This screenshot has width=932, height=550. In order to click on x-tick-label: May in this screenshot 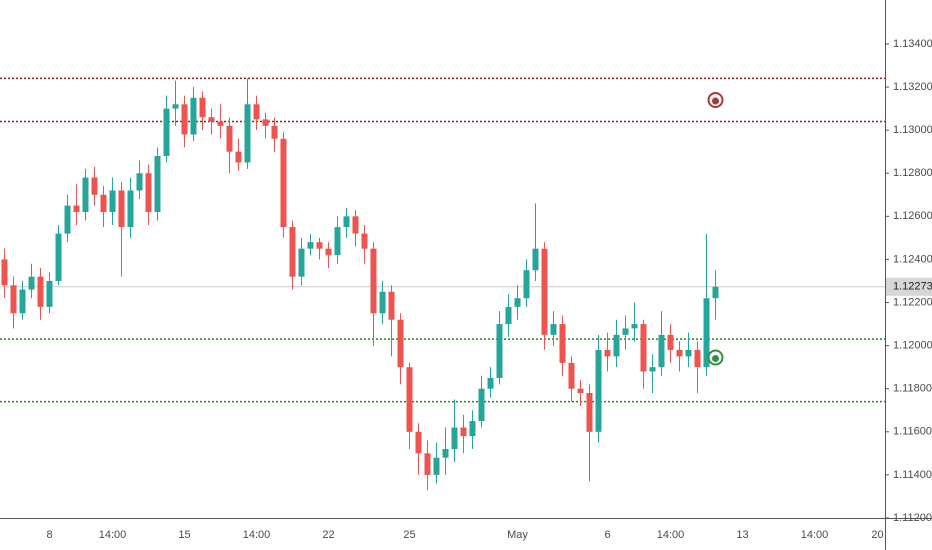, I will do `click(517, 535)`.